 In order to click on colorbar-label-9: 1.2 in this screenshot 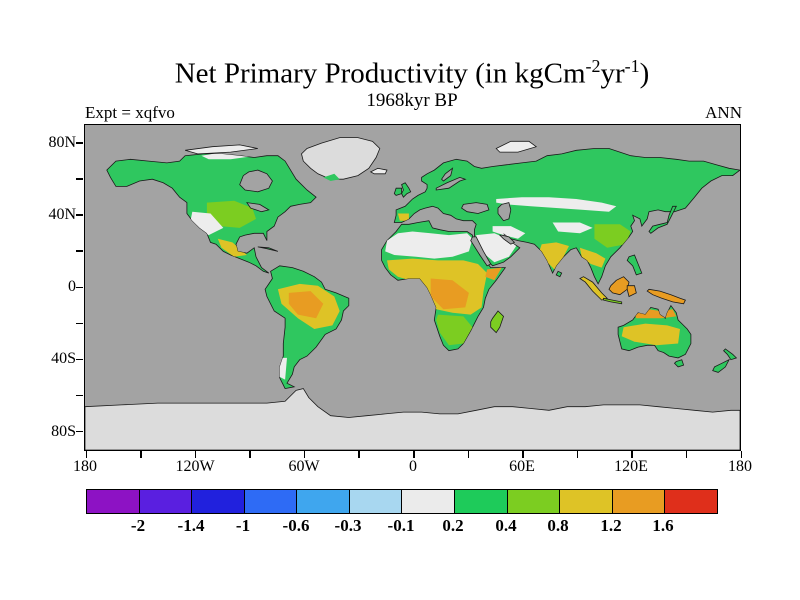, I will do `click(611, 525)`.